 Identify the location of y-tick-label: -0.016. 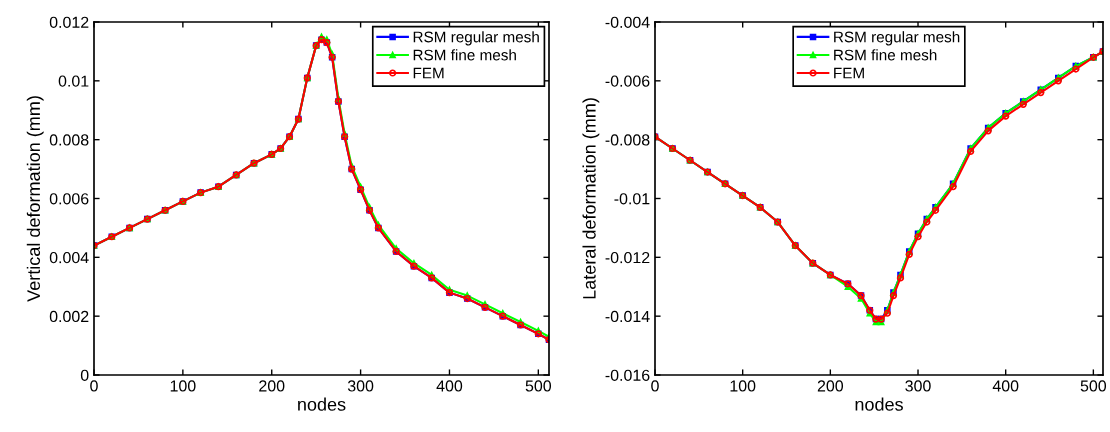
(627, 375).